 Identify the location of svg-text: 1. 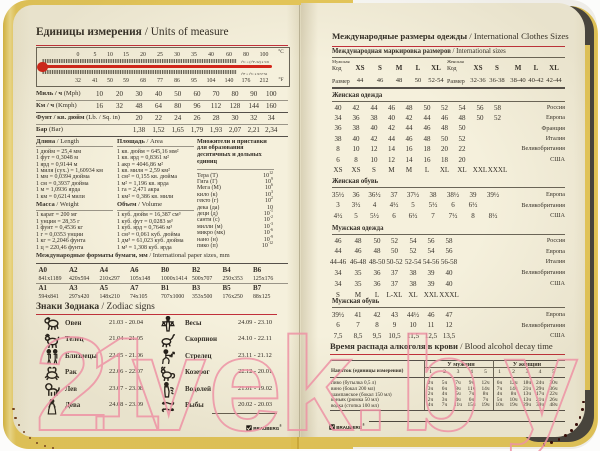
(125, 381).